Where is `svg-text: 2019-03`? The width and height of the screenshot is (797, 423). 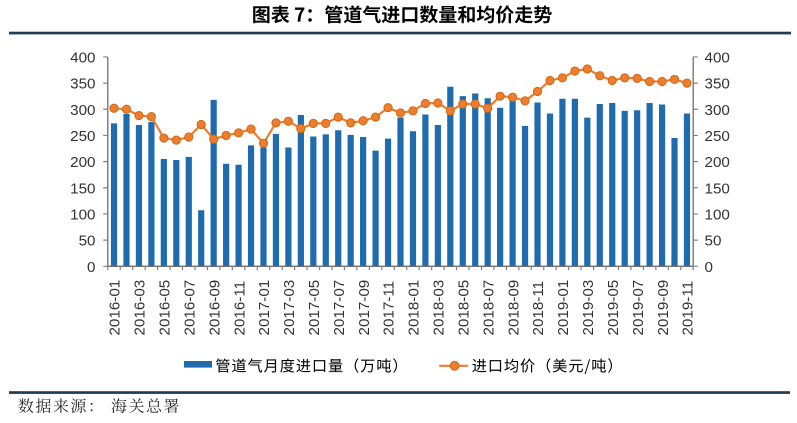 svg-text: 2019-03 is located at coordinates (588, 308).